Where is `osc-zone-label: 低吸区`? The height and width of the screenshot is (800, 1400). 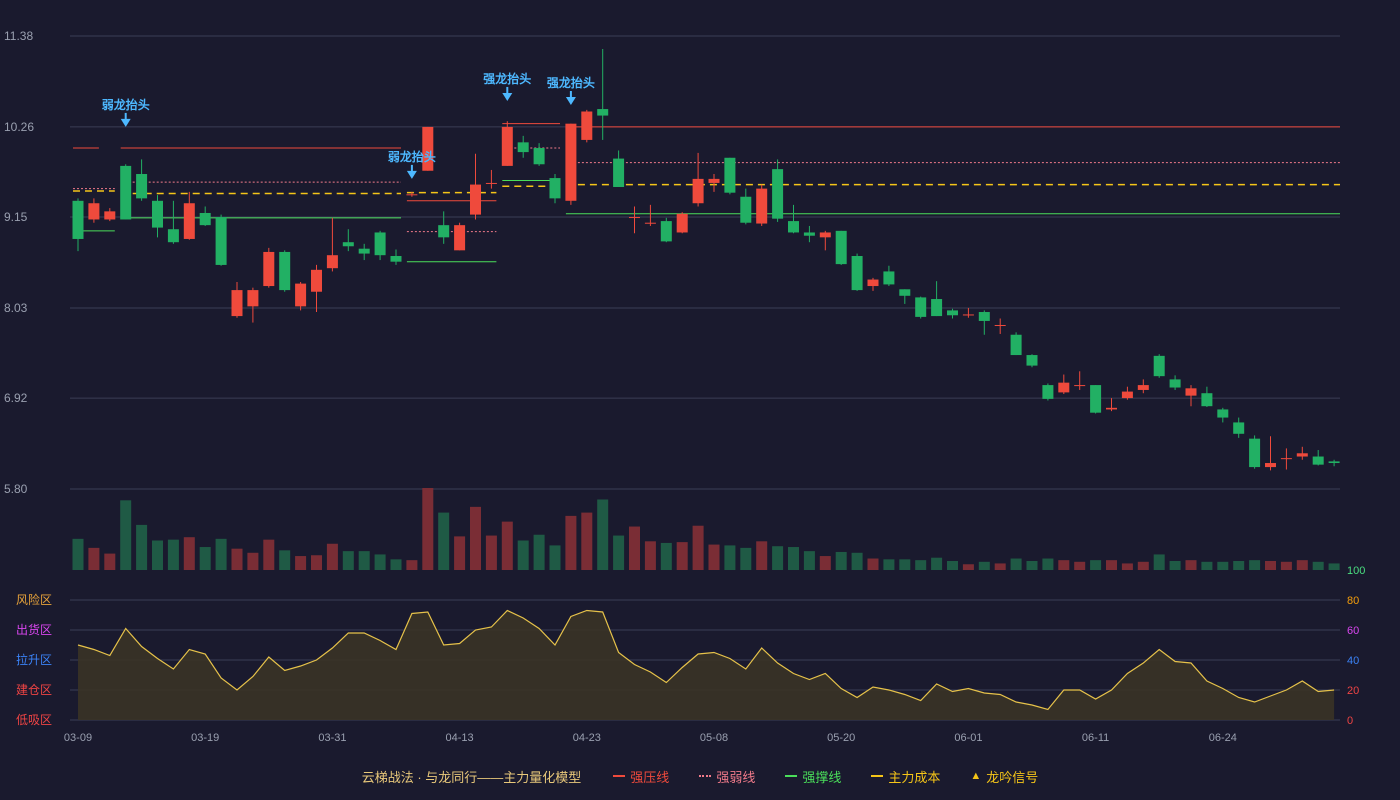 osc-zone-label: 低吸区 is located at coordinates (34, 720).